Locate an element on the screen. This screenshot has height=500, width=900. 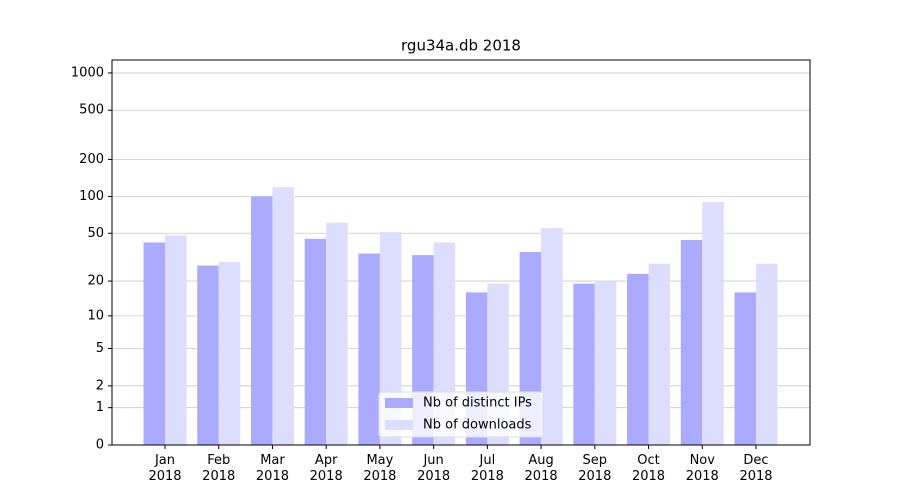
y-tick-label: 20 is located at coordinates (95, 281).